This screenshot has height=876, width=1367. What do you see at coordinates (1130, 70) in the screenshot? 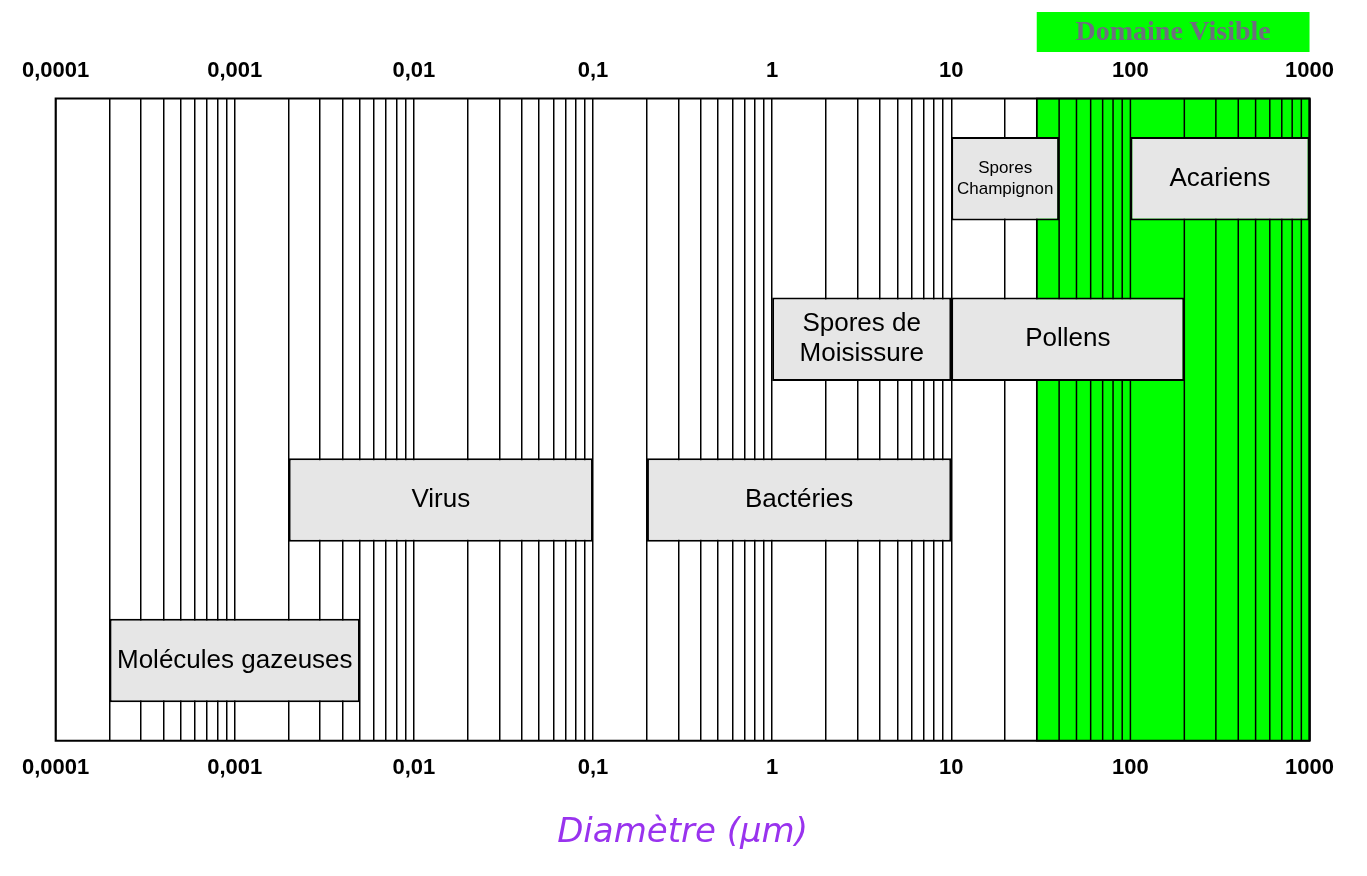
I see `text: 100` at bounding box center [1130, 70].